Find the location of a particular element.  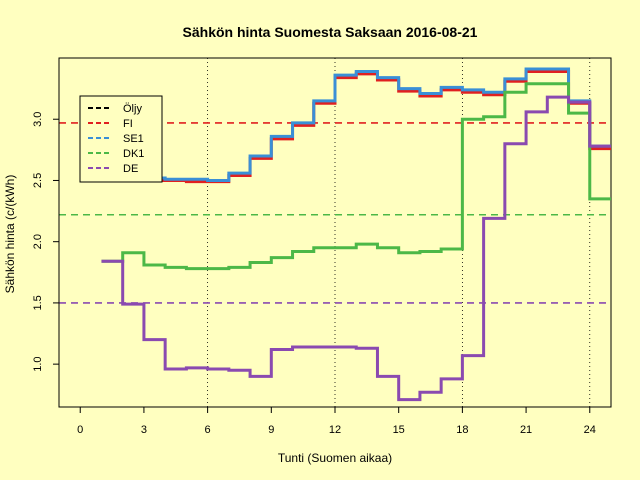

legend-label-de: DE is located at coordinates (130, 169).